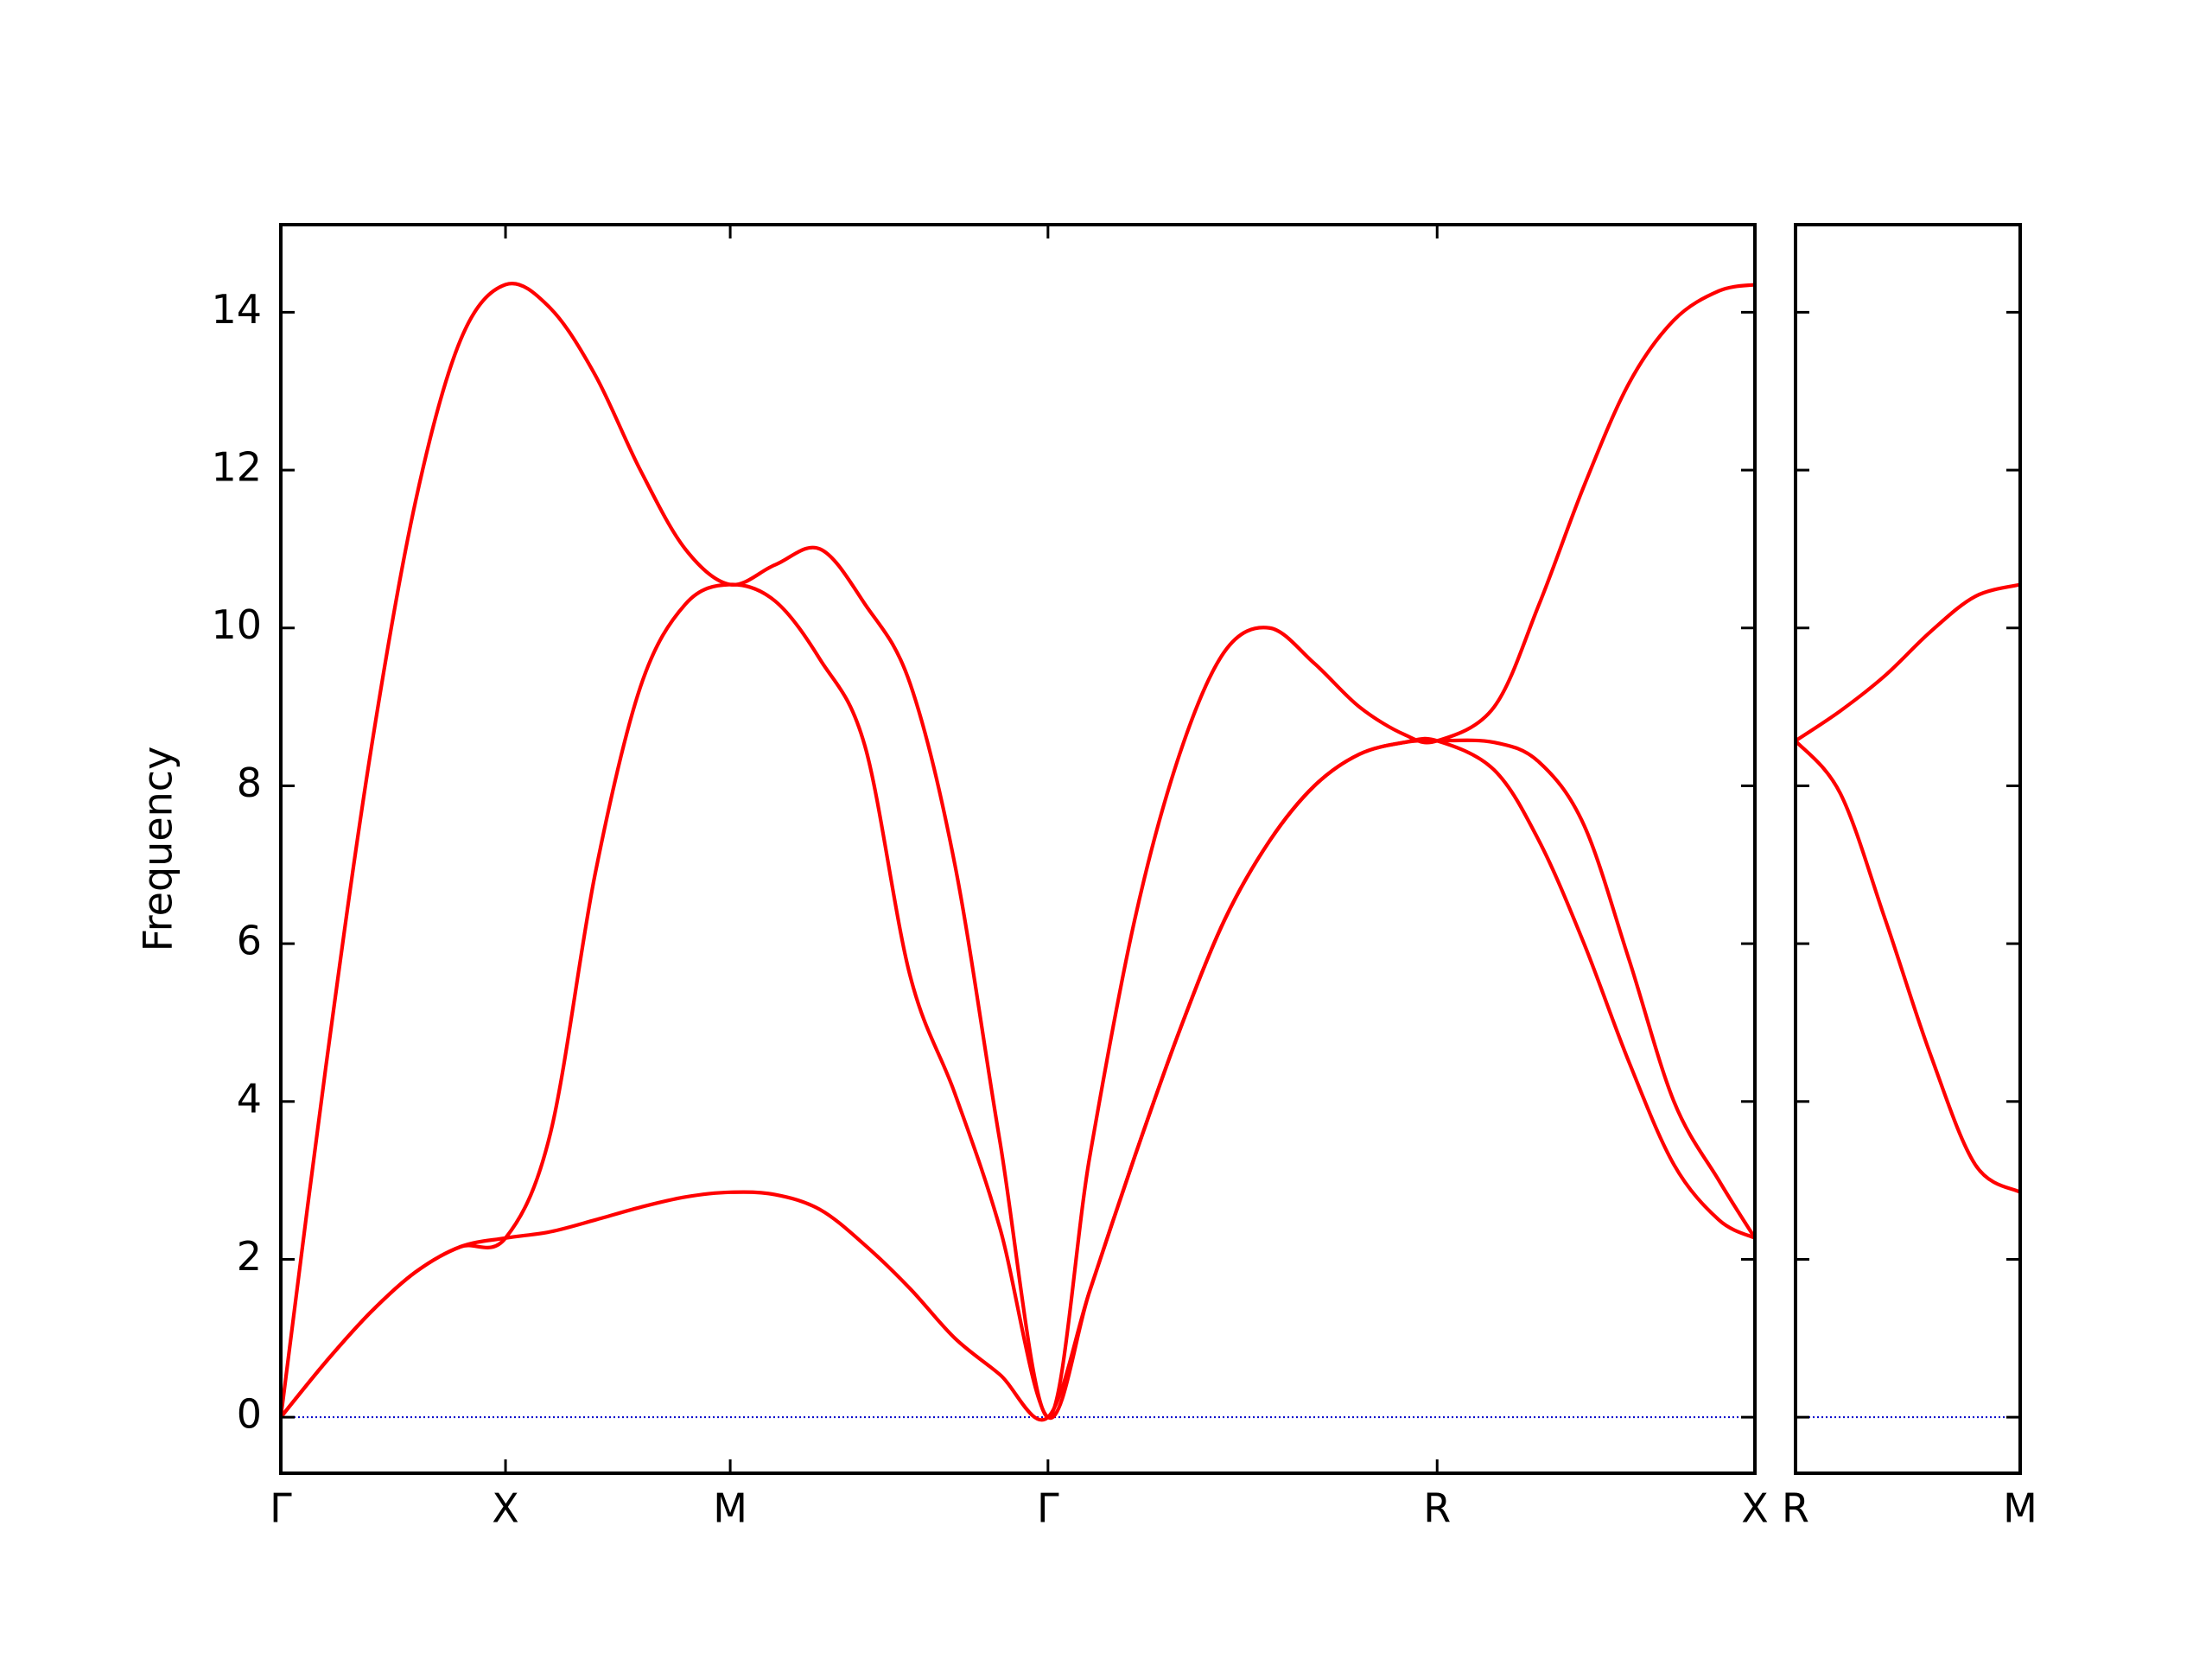 Image resolution: width=2212 pixels, height=1659 pixels. I want to click on y-tick-label: 12, so click(236, 467).